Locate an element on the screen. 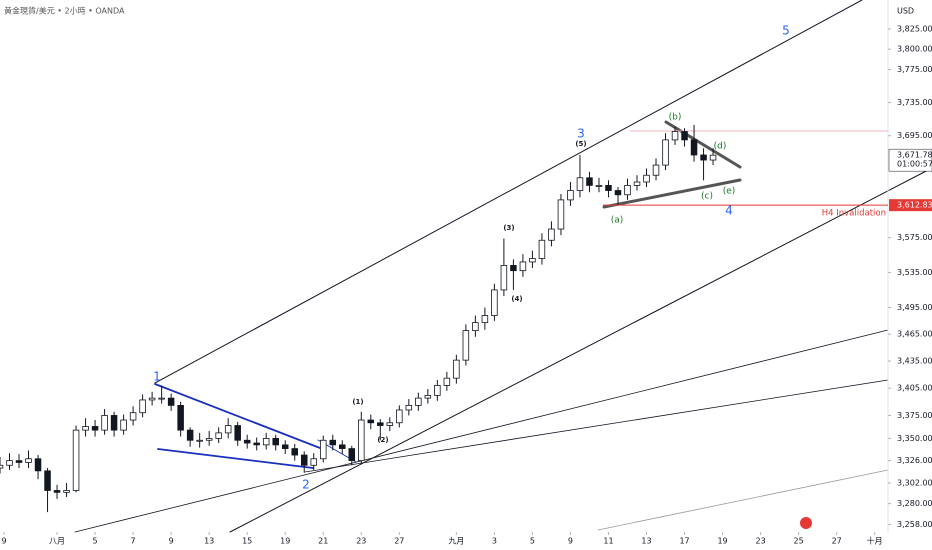 This screenshot has width=932, height=550. y-tick-label: 3,465.000 is located at coordinates (914, 334).